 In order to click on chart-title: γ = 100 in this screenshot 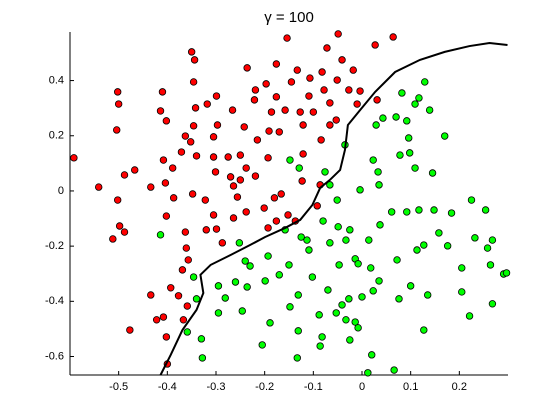, I will do `click(289, 17)`.